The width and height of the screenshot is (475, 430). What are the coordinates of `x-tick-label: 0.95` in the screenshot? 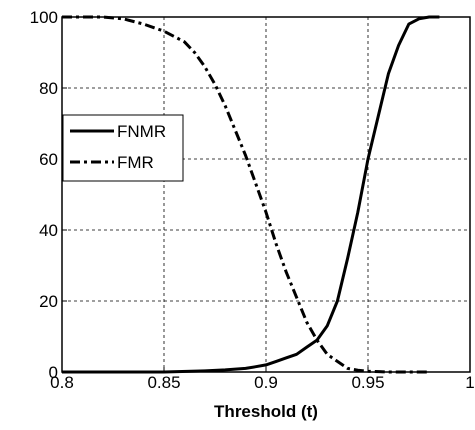 It's located at (367, 382).